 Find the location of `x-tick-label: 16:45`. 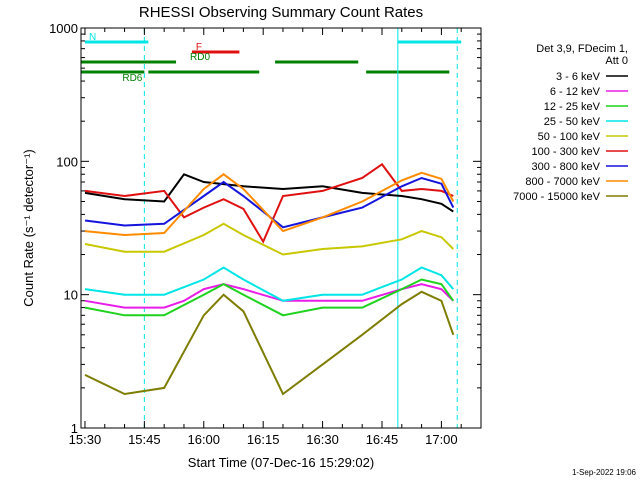

x-tick-label: 16:45 is located at coordinates (382, 439).